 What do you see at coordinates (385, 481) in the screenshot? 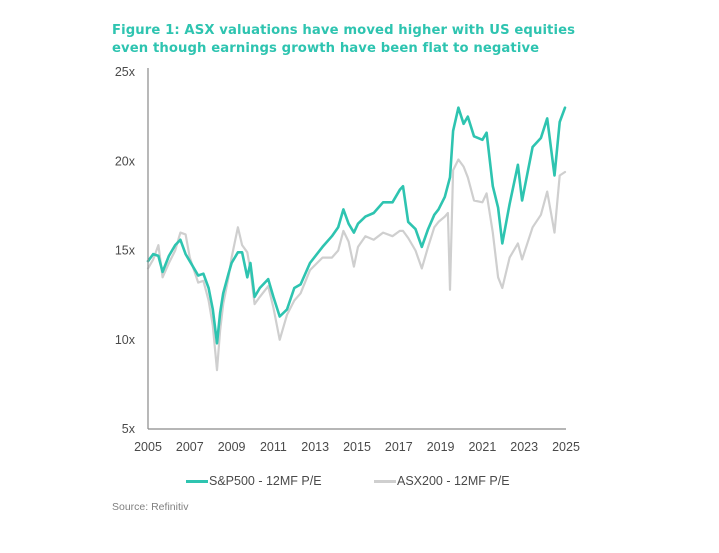
I see `legend-swatch-asx200` at bounding box center [385, 481].